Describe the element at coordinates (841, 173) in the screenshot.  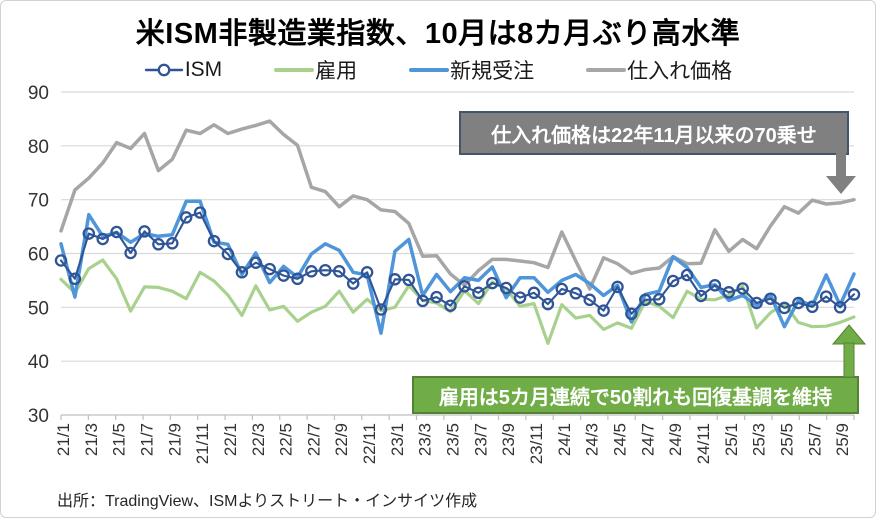
I see `prices-arrow-icon` at that location.